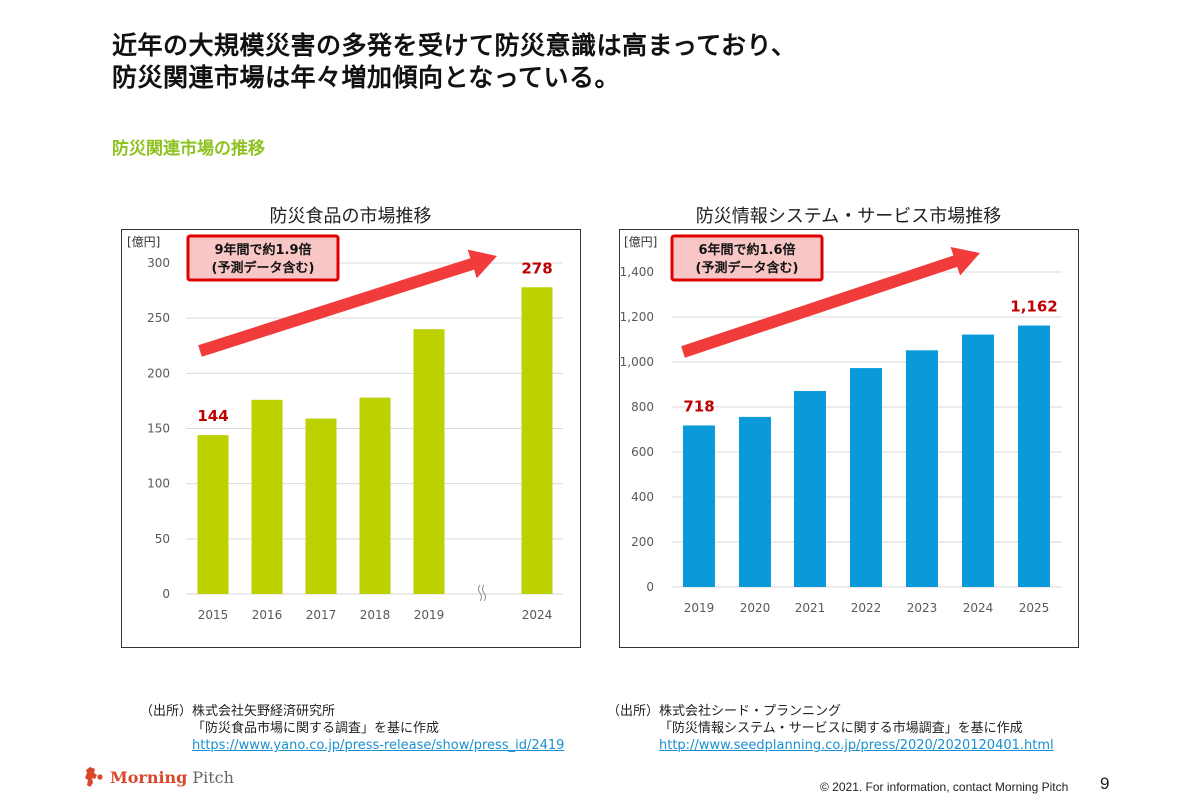  What do you see at coordinates (350, 216) in the screenshot?
I see `chart-title-food: 防災食品の市場推移` at bounding box center [350, 216].